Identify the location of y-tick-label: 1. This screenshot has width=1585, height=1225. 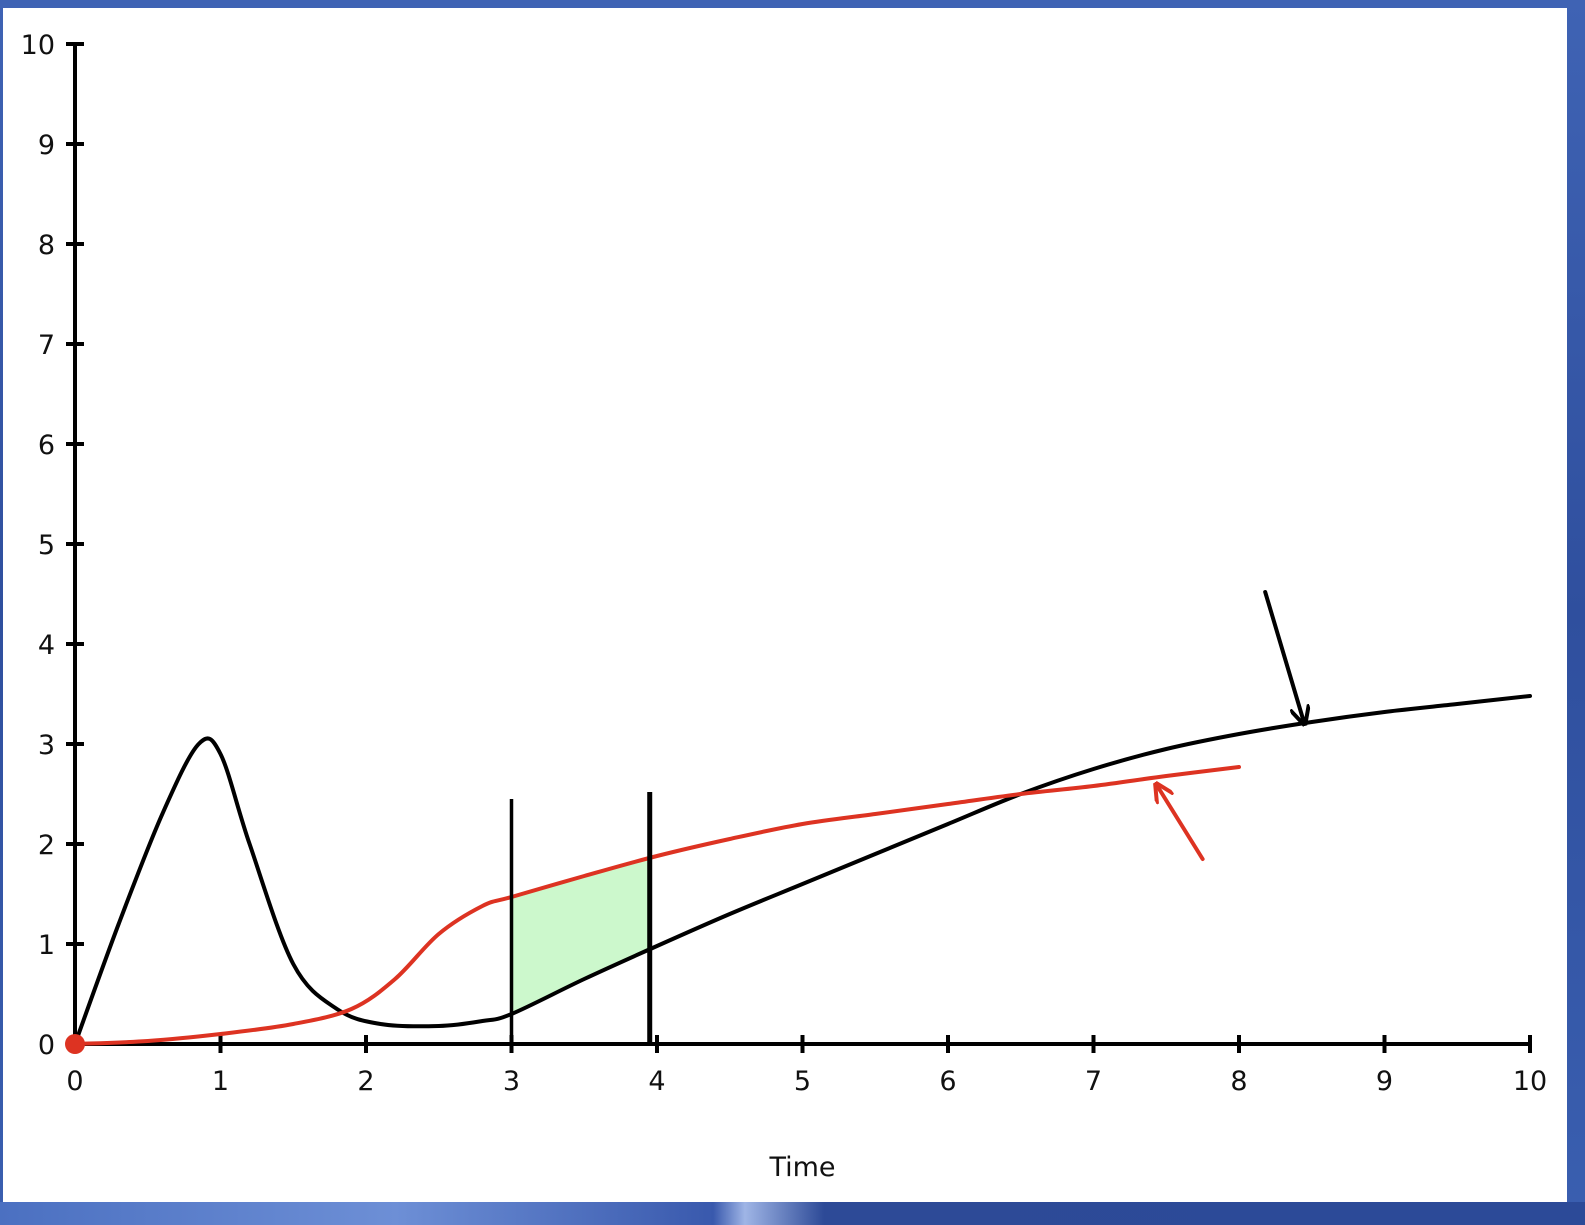
(46, 945).